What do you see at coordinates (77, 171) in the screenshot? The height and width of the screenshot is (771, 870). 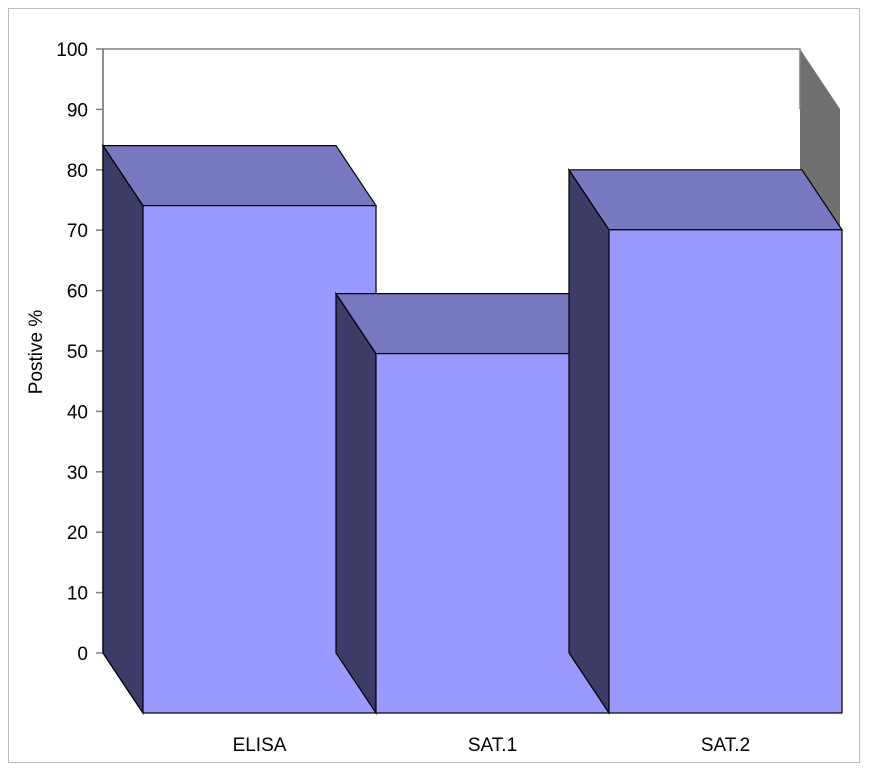 I see `y-tick-label: 80` at bounding box center [77, 171].